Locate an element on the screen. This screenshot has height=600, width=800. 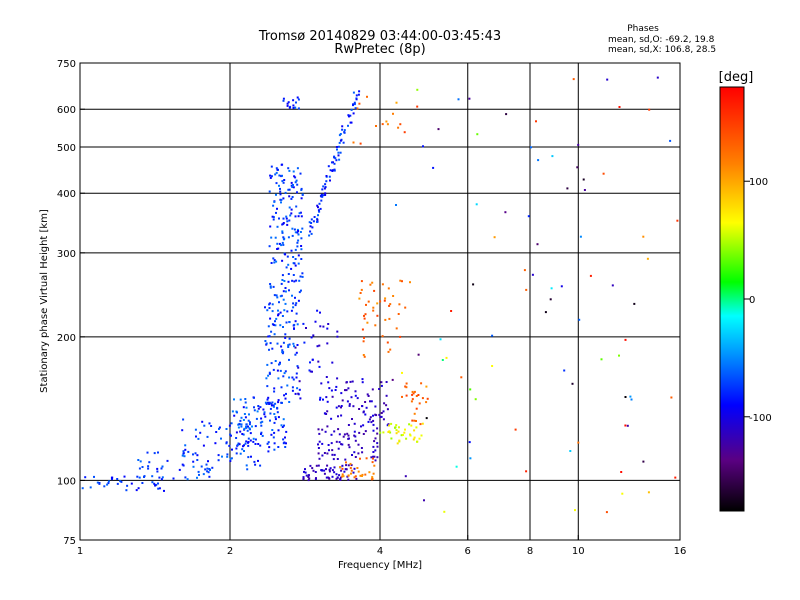
phase-stats-heading: Phases is located at coordinates (643, 29).